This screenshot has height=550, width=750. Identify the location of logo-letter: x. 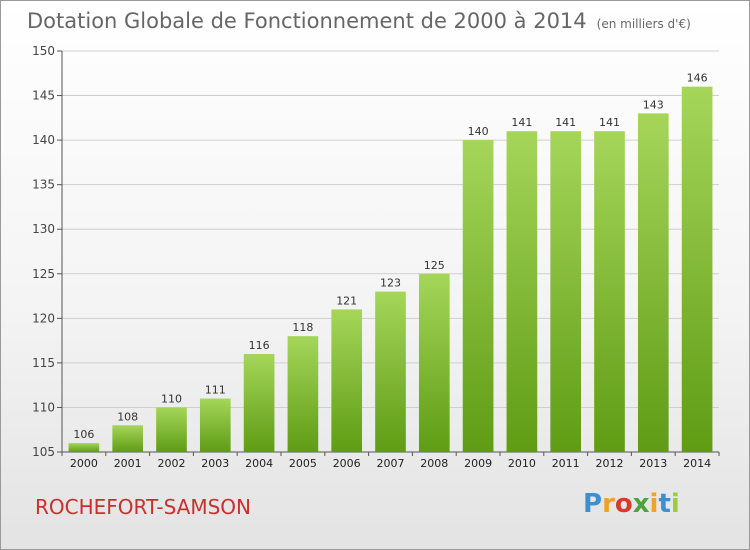
(641, 504).